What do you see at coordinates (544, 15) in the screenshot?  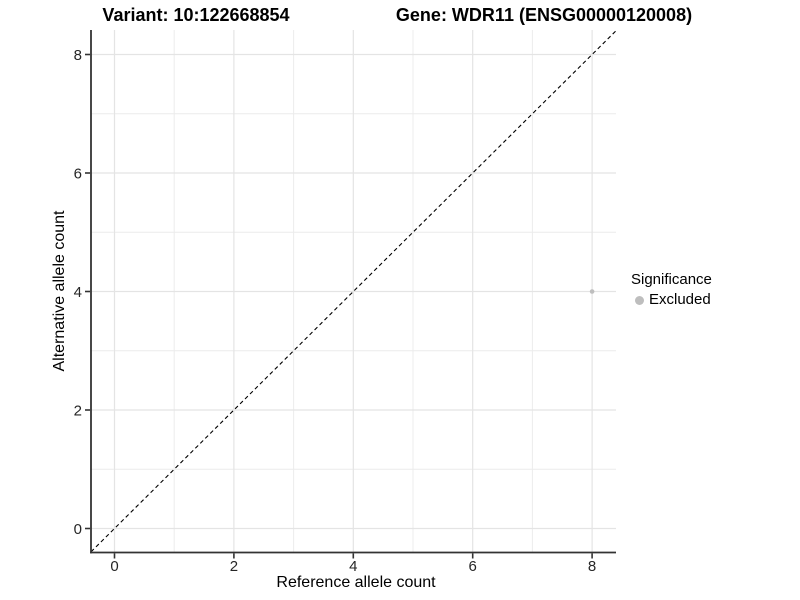 I see `plot-title-gene: Gene: WDR11 (ENSG00000120008)` at bounding box center [544, 15].